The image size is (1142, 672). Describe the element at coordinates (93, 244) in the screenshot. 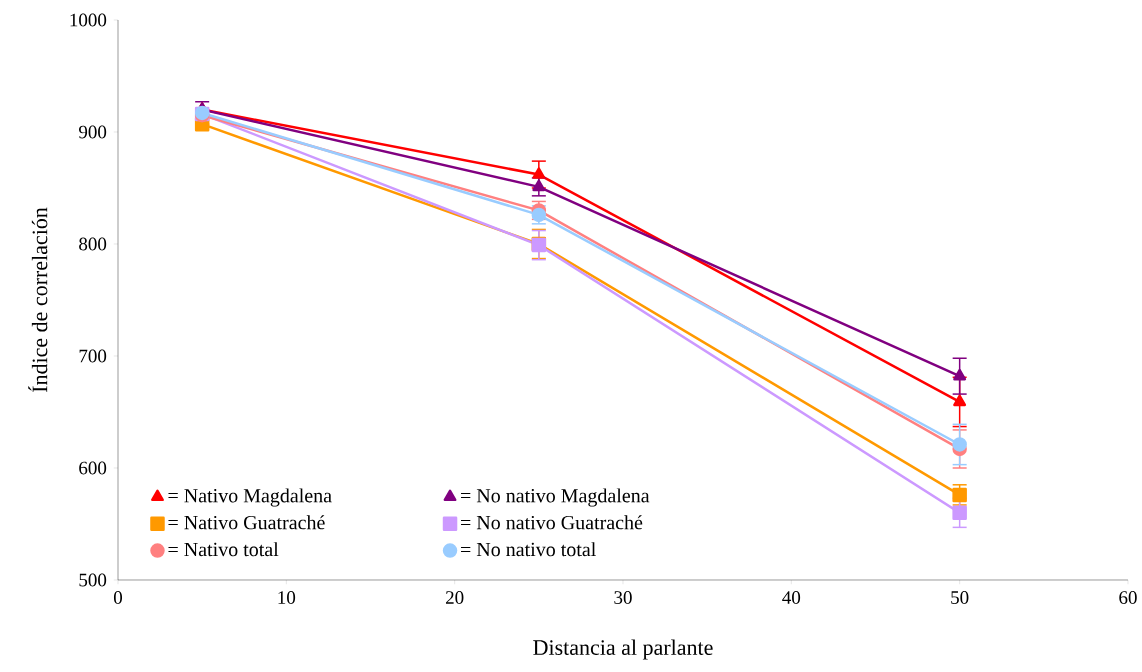

I see `y-tick-label: 800` at that location.